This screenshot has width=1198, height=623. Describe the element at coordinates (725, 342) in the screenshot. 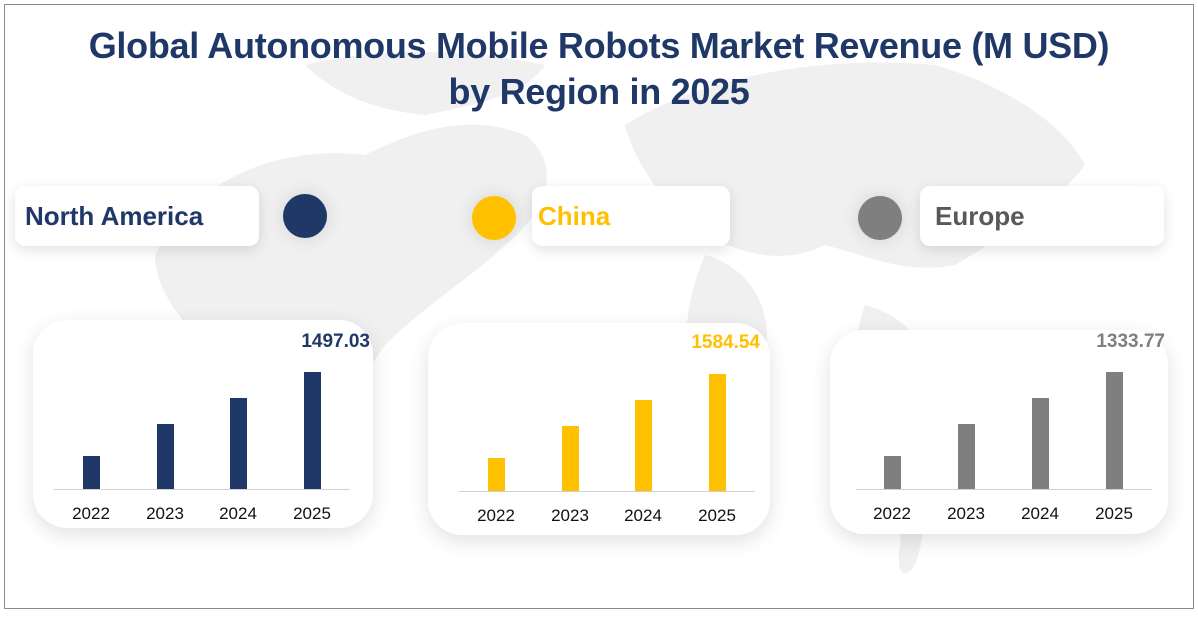

I see `value-label-2025: 1584.54` at that location.